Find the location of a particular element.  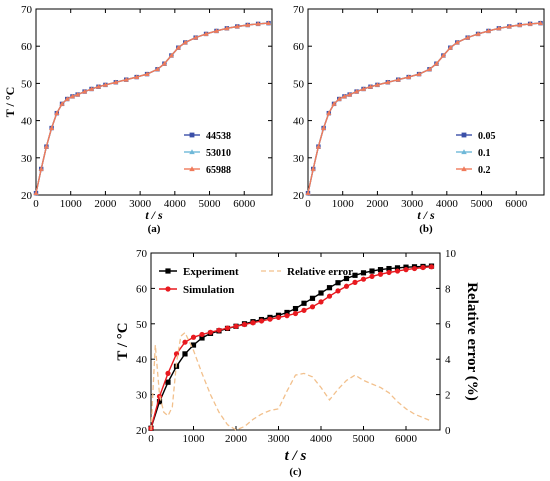

y-tick-label: 30 is located at coordinates (142, 396).